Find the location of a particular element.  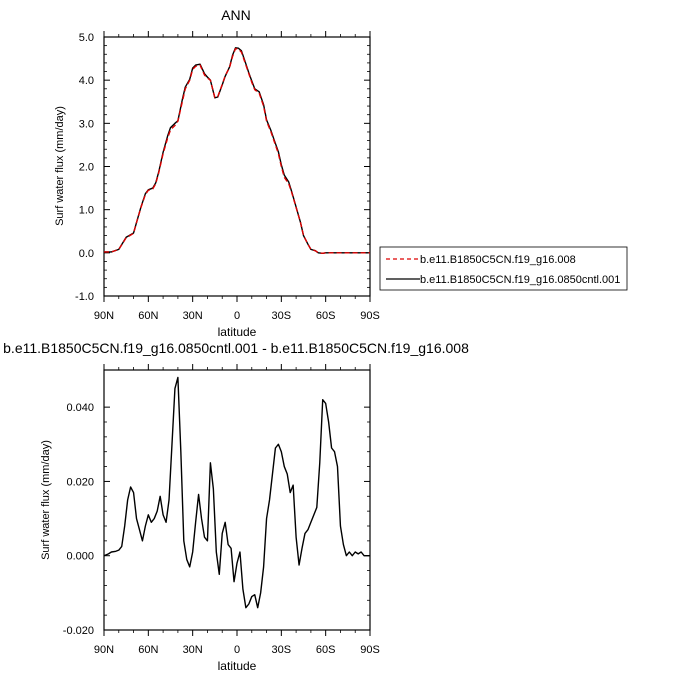

bottom-ytick-label-1: 0.000 is located at coordinates (80, 557).